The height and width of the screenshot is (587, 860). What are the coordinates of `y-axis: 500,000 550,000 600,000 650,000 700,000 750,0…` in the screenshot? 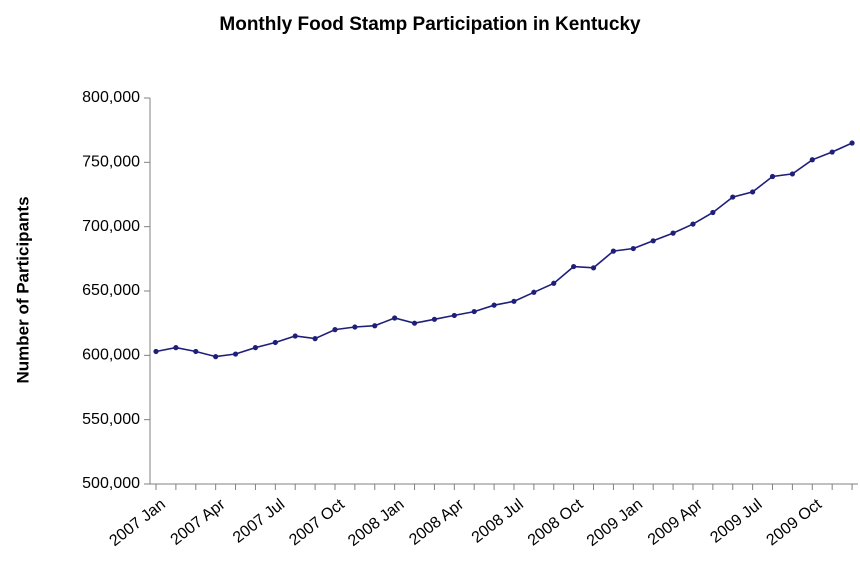 It's located at (116, 290).